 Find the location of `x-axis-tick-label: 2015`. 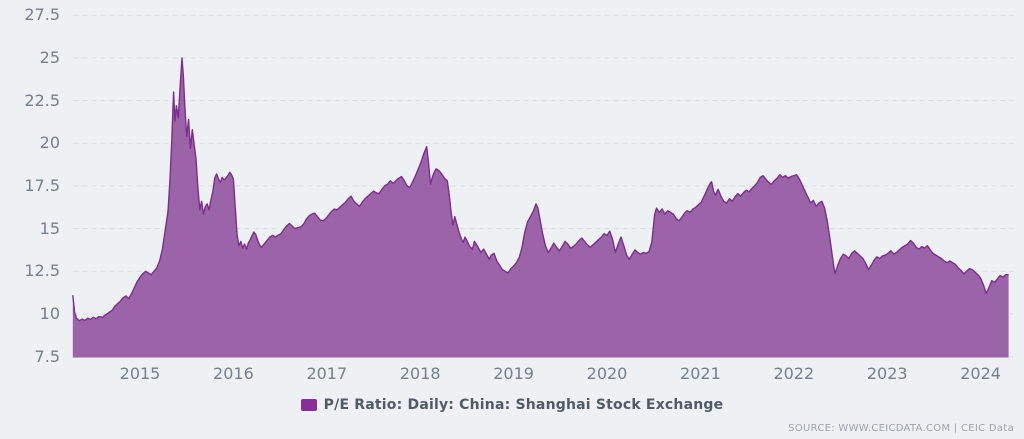

x-axis-tick-label: 2015 is located at coordinates (140, 373).